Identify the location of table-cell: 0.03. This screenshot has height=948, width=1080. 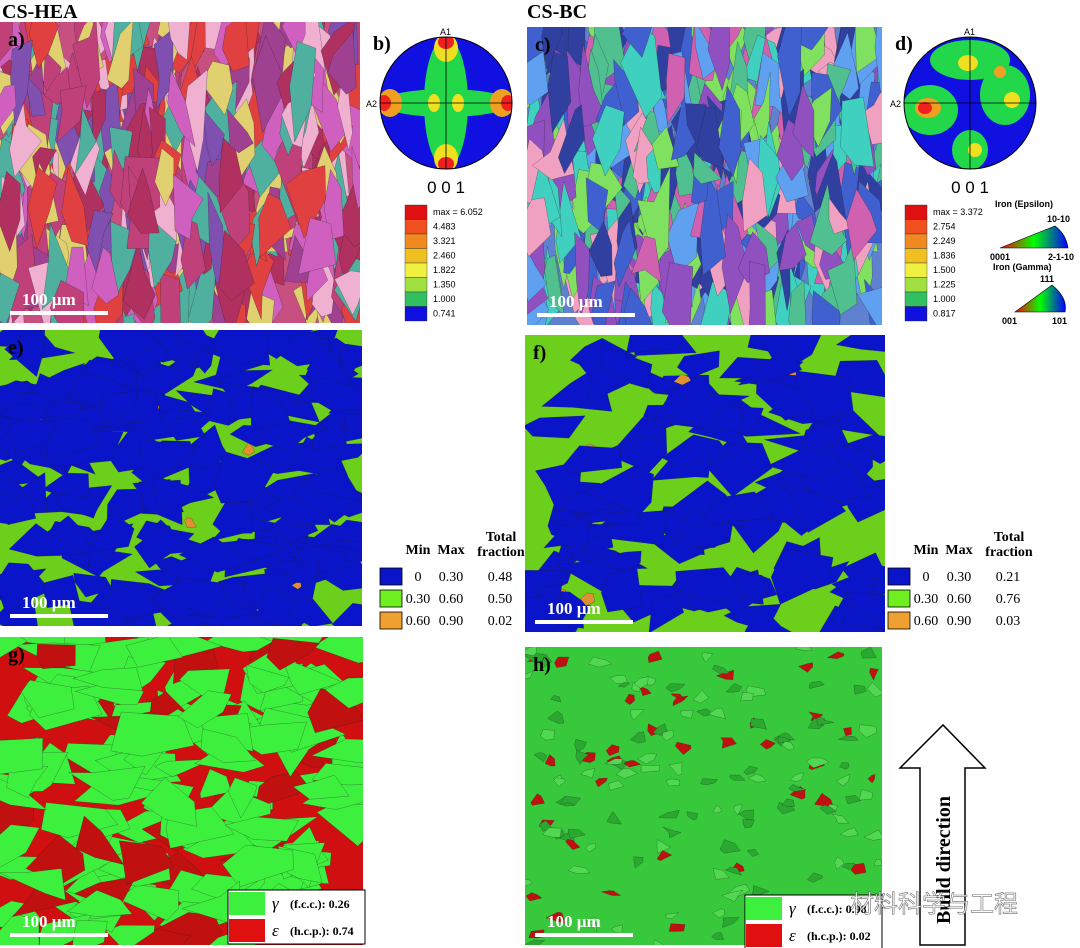
(1008, 621).